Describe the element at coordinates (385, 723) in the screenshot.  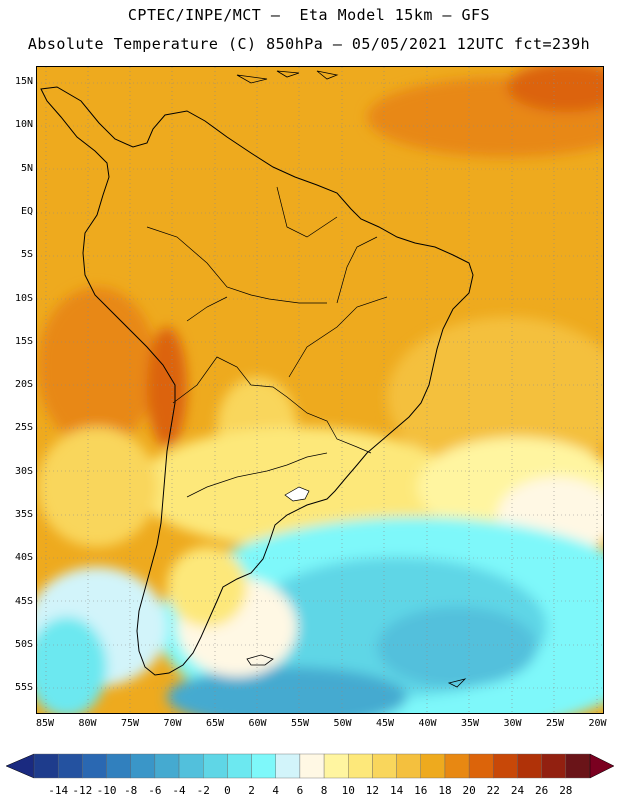
I see `longitude-label: 45W` at that location.